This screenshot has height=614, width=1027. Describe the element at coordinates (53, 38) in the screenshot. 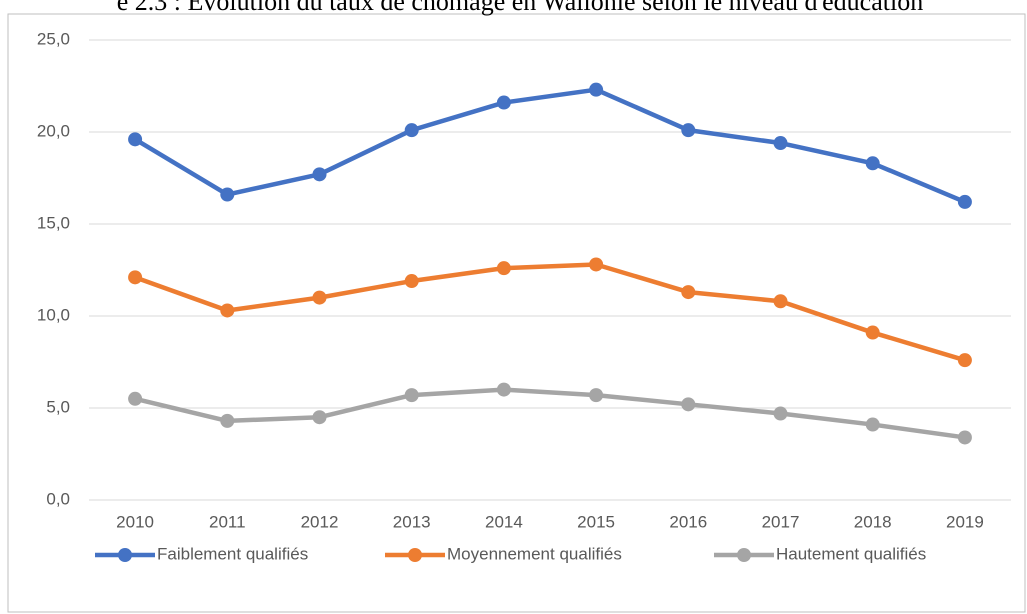

I see `y-tick-label: 25,0` at that location.